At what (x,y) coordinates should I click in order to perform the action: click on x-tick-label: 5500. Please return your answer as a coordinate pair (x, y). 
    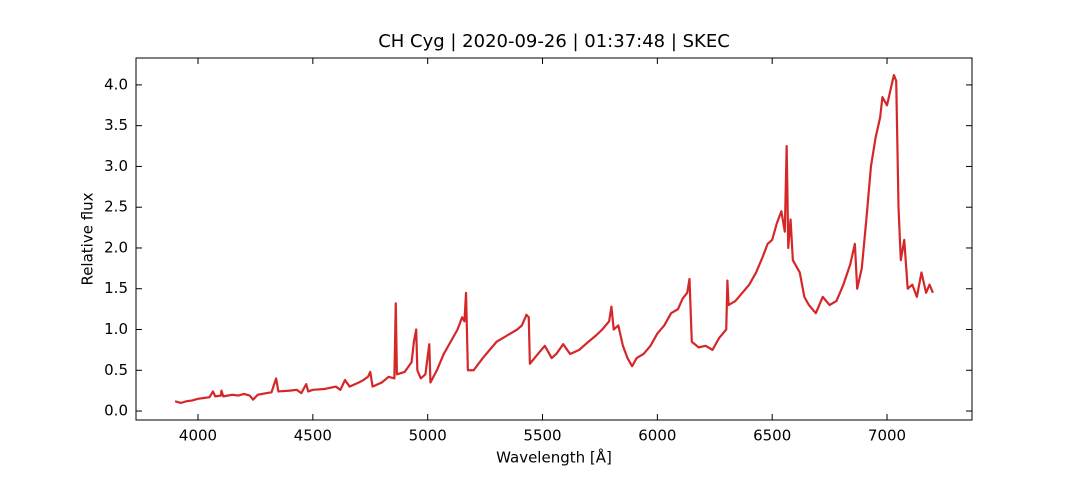
    Looking at the image, I should click on (542, 436).